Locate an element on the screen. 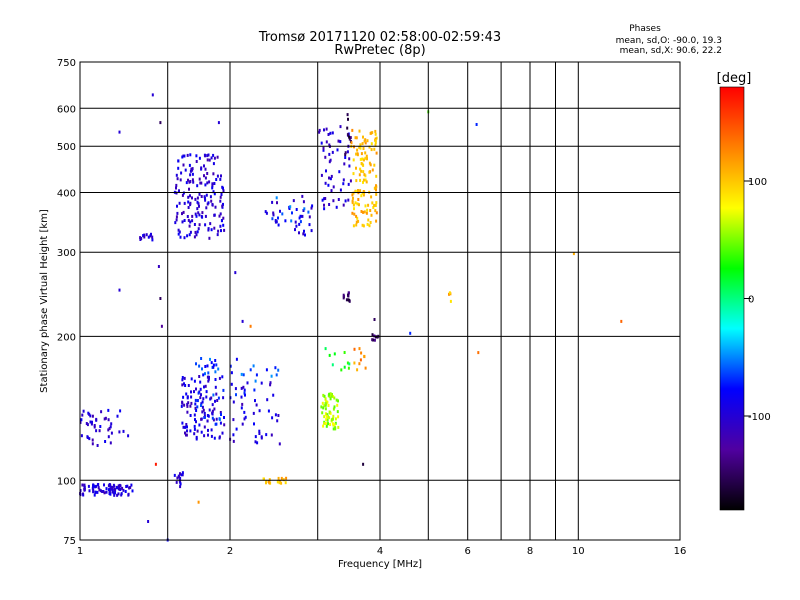  colorbar-ticks: 100 0 -100 is located at coordinates (757, 300).